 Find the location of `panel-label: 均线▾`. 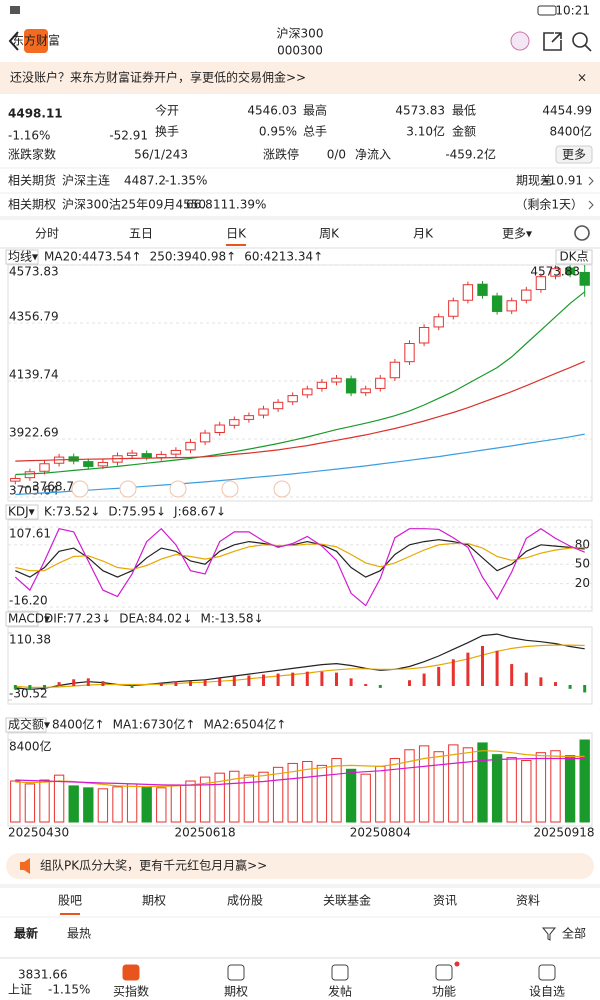

panel-label: 均线▾ is located at coordinates (23, 257).